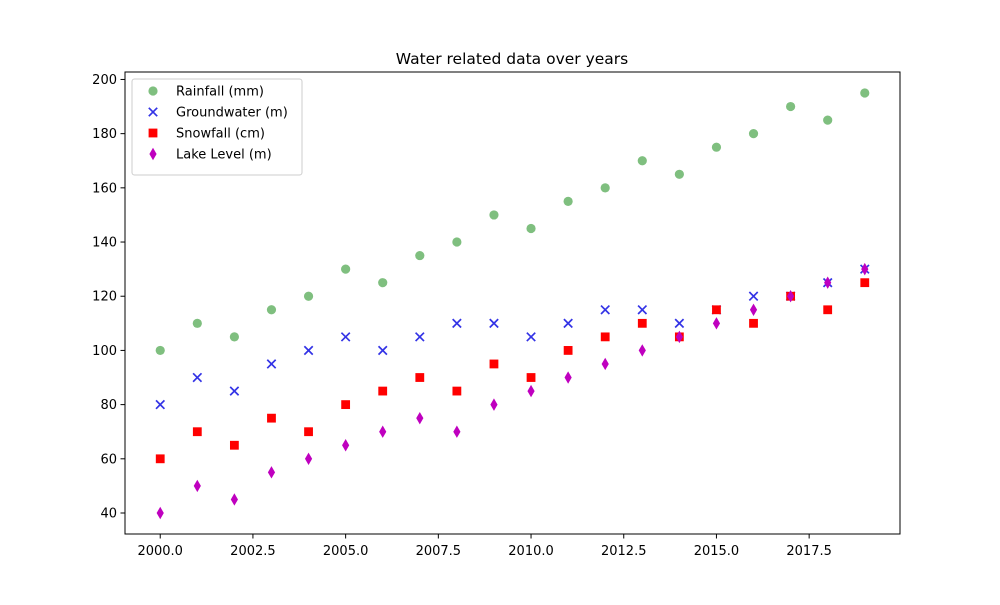  I want to click on legend-label: Rainfall (mm), so click(220, 92).